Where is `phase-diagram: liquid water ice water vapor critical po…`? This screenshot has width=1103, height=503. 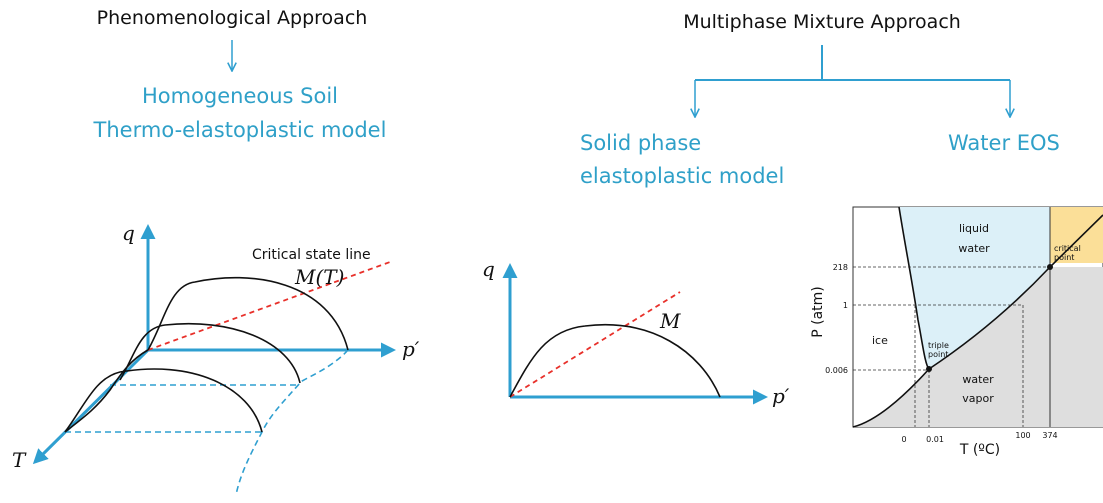
phase-diagram: liquid water ice water vapor critical po… is located at coordinates (956, 332).